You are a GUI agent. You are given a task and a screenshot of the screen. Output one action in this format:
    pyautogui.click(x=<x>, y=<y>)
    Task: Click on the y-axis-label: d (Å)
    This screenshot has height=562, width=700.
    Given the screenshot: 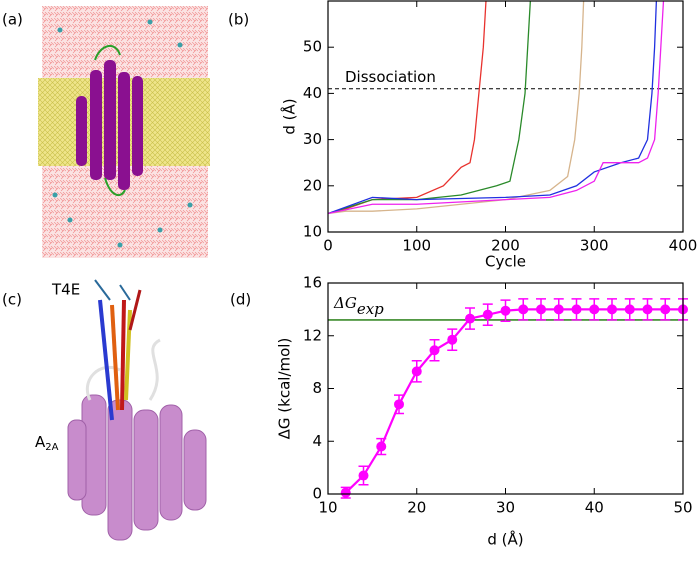 What is the action you would take?
    pyautogui.click(x=289, y=116)
    